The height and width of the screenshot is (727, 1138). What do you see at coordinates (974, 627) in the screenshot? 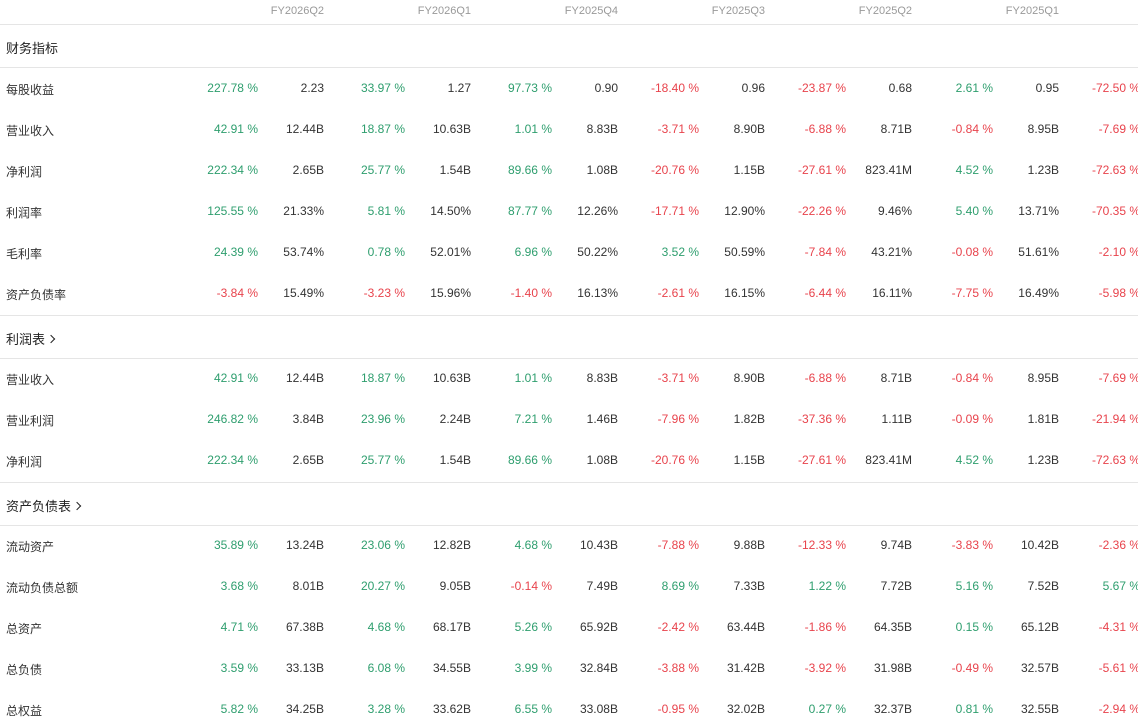
I see `change-percent-cell: 0.15 %` at bounding box center [974, 627].